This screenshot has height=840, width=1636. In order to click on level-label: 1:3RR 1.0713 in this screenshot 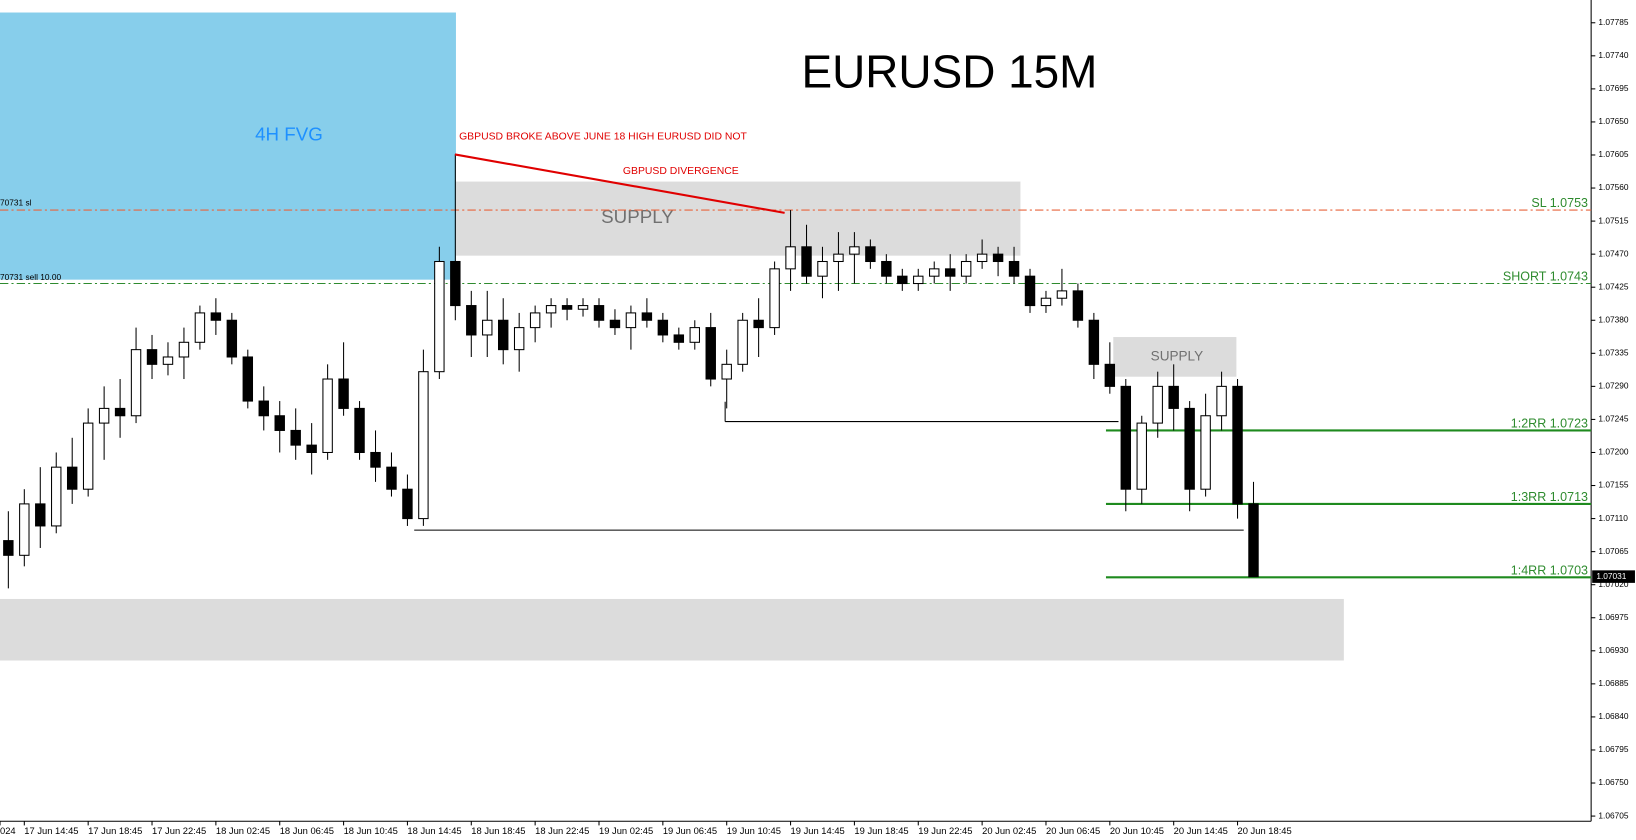, I will do `click(1549, 497)`.